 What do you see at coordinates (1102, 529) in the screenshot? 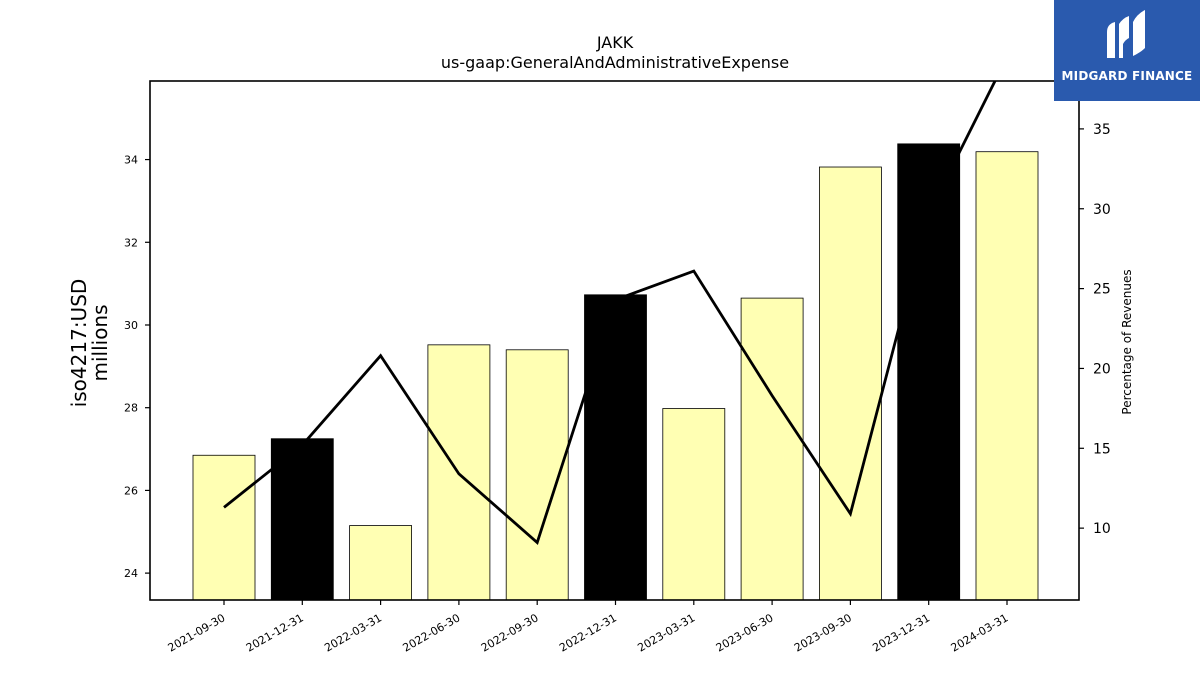
I see `right-tick-label-10: 10` at bounding box center [1102, 529].